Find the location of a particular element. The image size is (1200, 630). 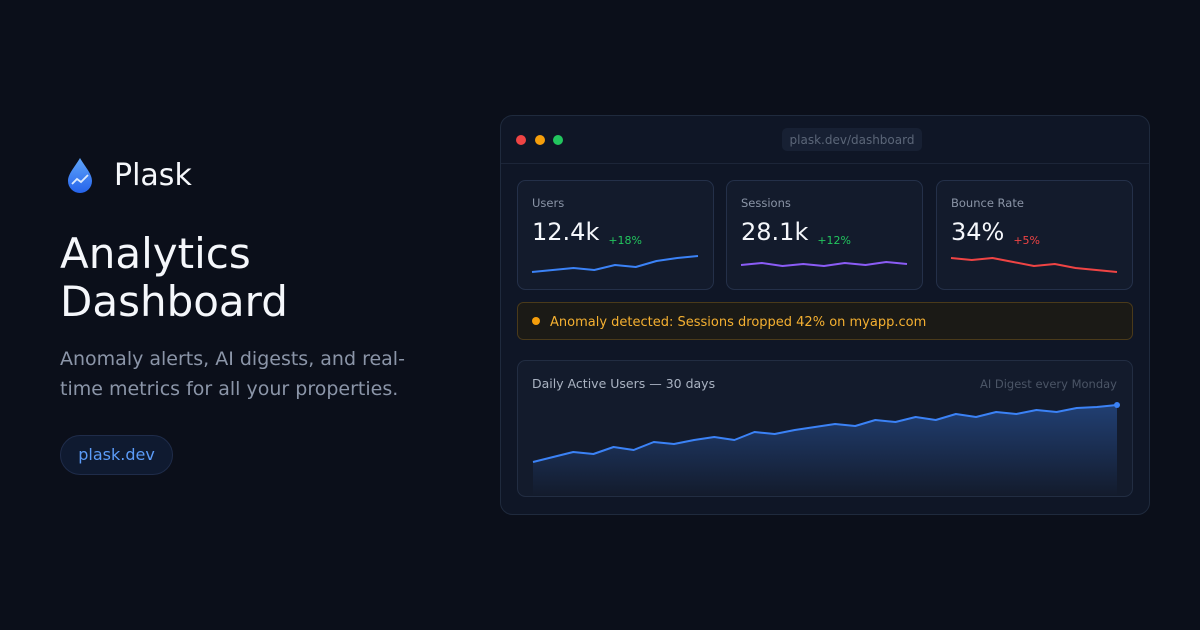

metric-value: 12.4k is located at coordinates (565, 232).